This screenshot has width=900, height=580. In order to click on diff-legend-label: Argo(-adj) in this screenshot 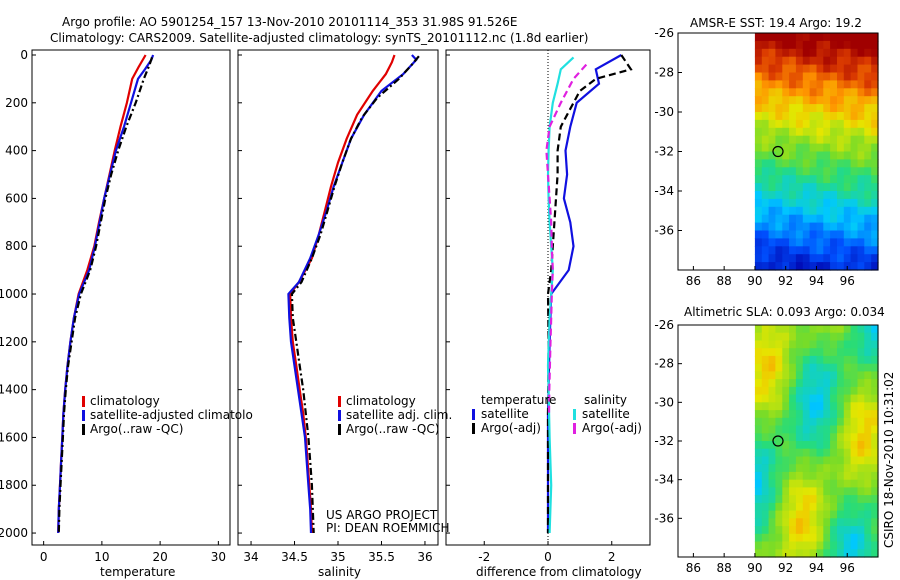, I will do `click(612, 428)`.